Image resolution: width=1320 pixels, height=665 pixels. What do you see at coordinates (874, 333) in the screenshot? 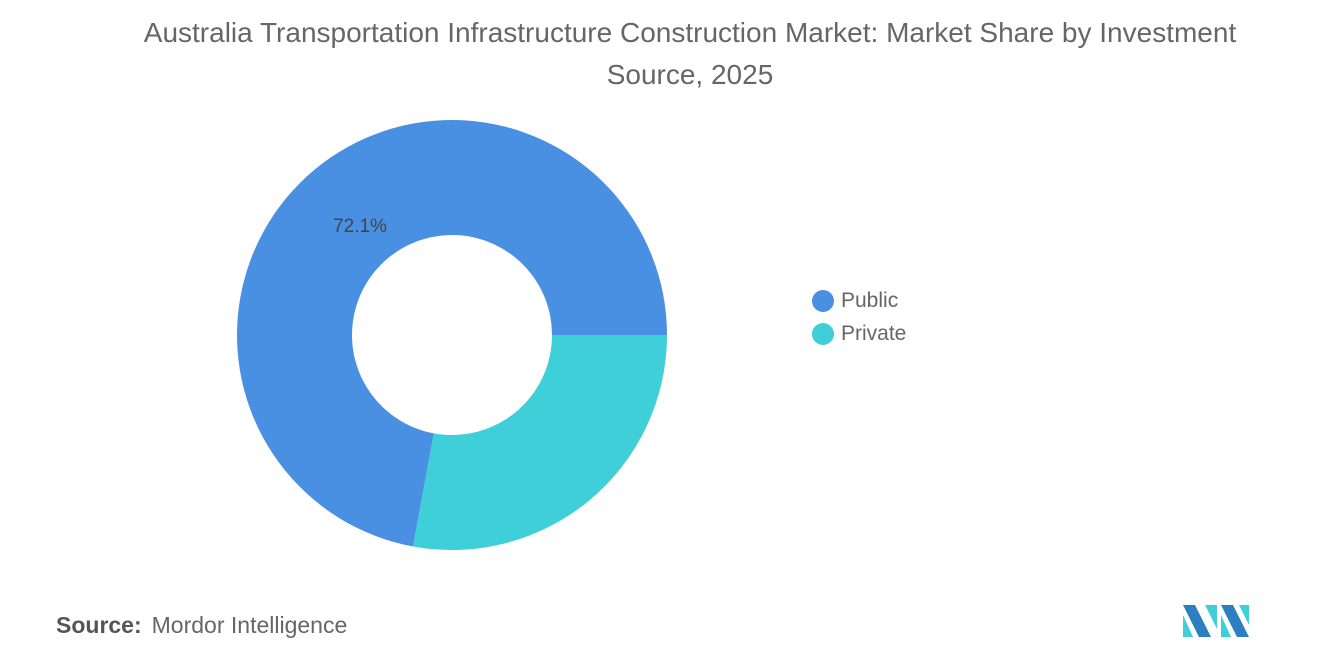
I see `legend-label-private: Private` at bounding box center [874, 333].